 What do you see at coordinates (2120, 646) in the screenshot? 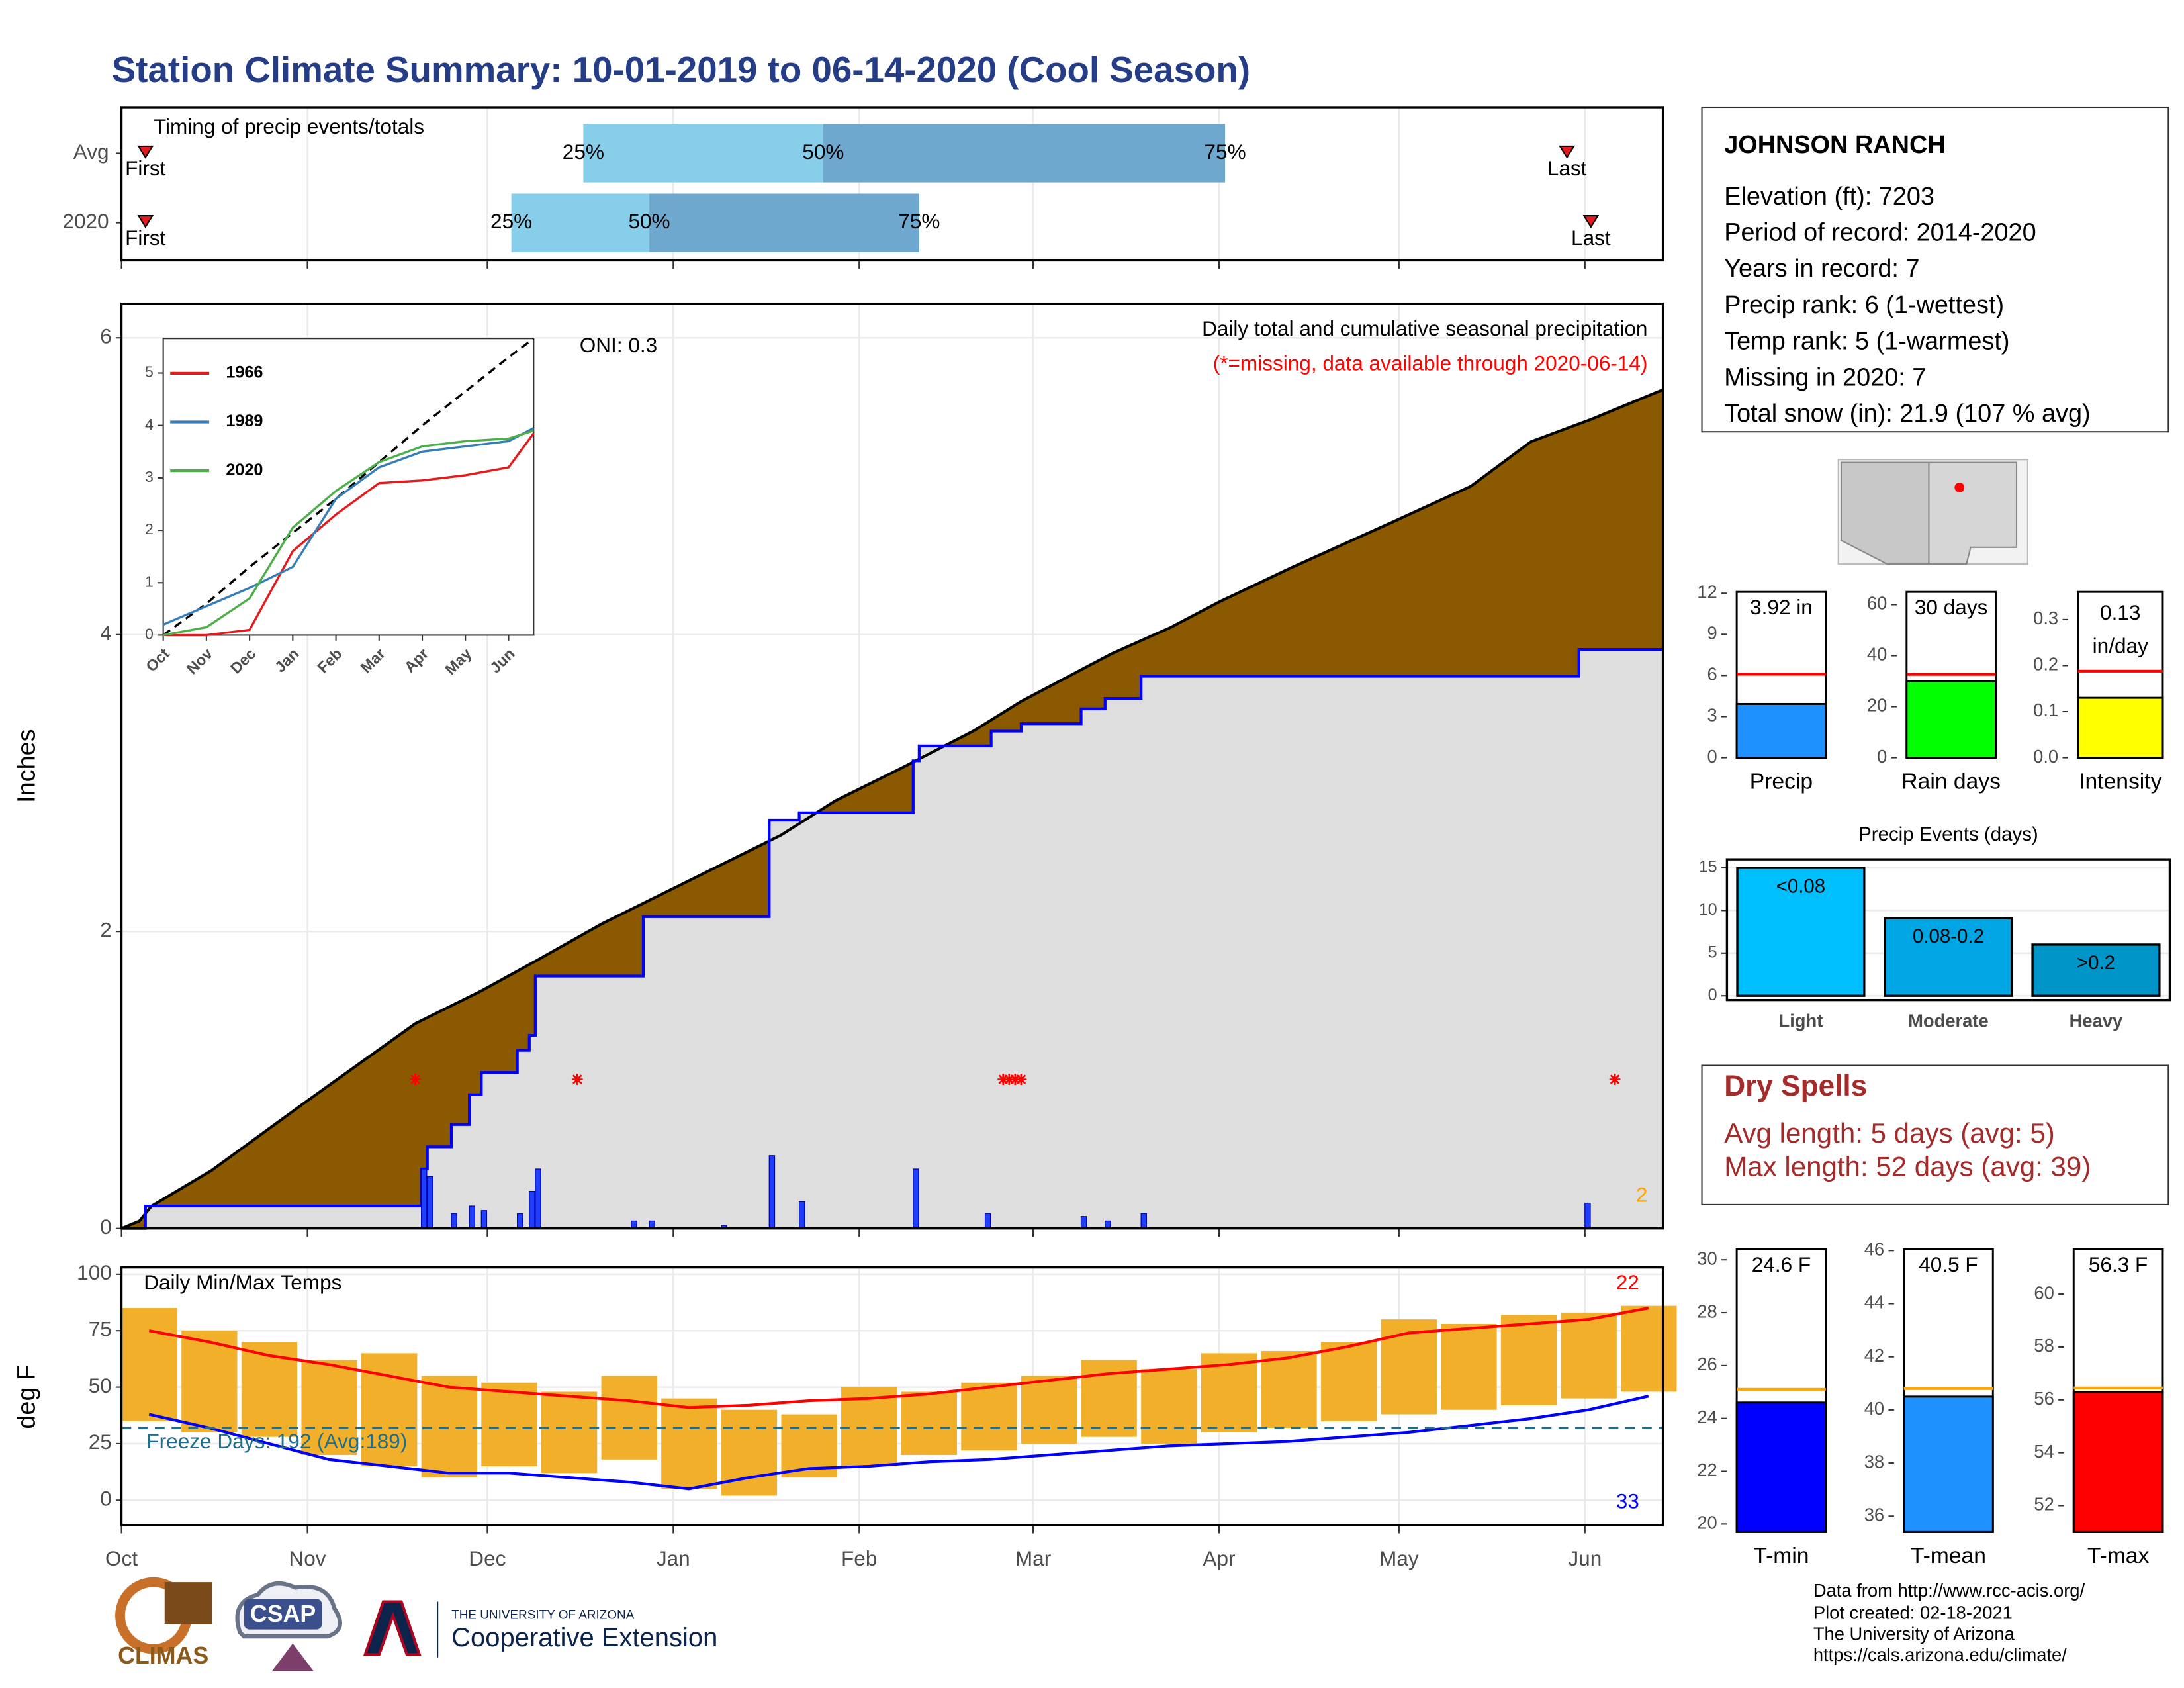
I see `unit-label: in/day` at bounding box center [2120, 646].